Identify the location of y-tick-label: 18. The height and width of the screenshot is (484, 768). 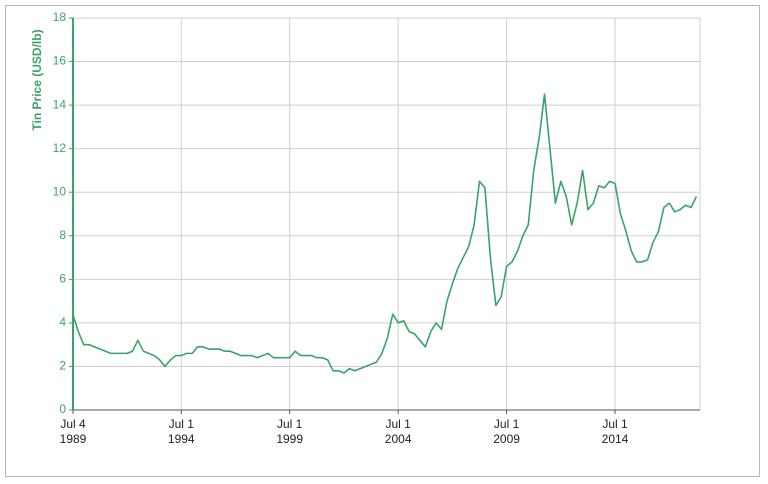
(60, 17).